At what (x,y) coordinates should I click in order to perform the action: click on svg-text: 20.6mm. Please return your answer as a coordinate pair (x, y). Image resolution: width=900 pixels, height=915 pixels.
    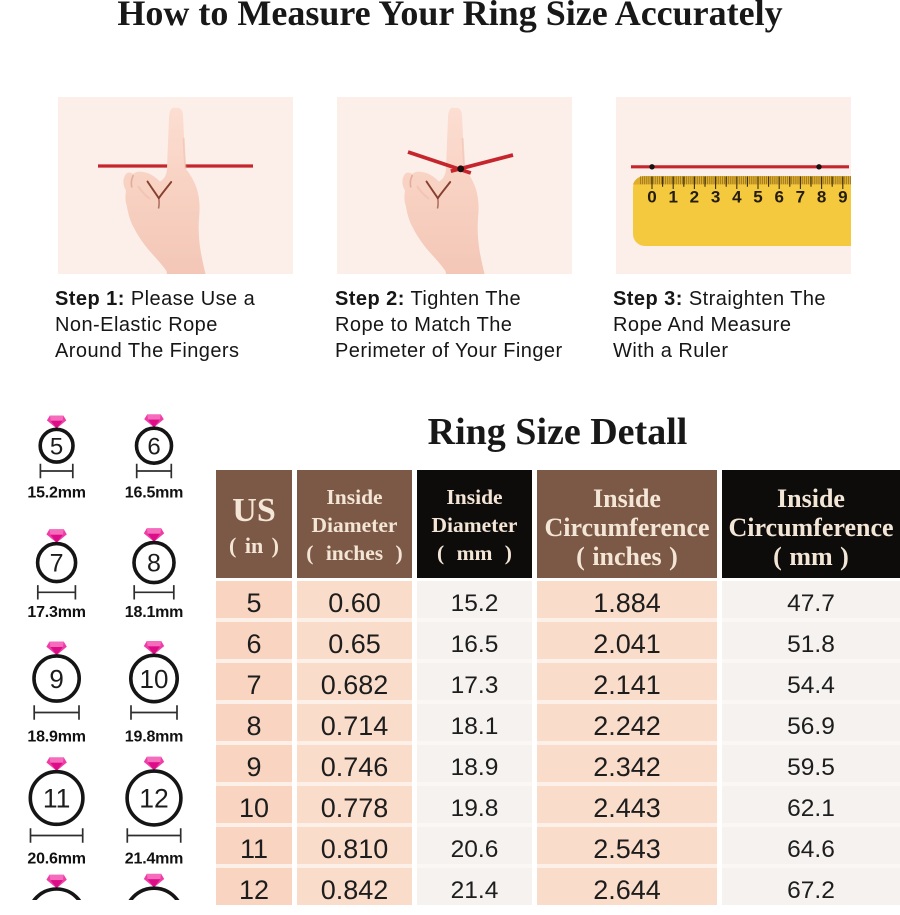
    Looking at the image, I should click on (56, 859).